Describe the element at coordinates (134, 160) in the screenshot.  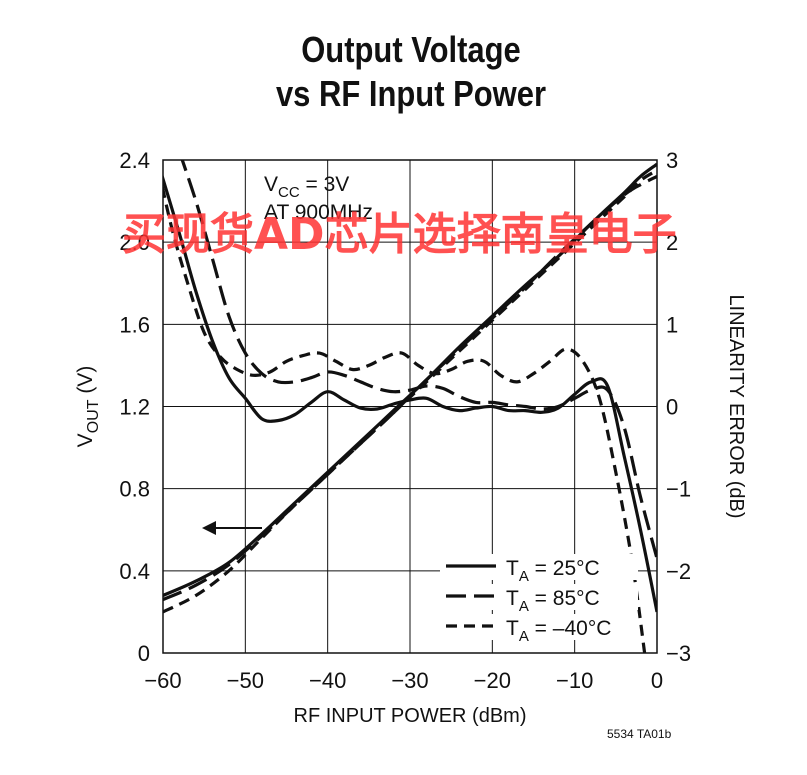
I see `y-tick-label: 2.4` at that location.